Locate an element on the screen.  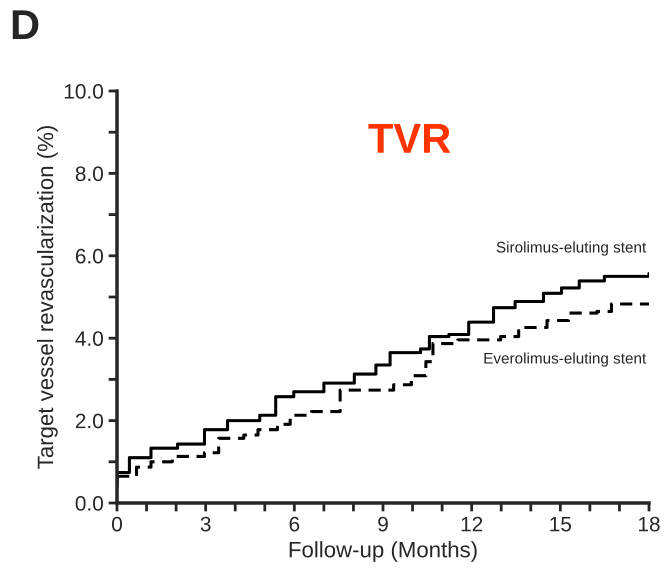
x-tick-label: 18 is located at coordinates (649, 524).